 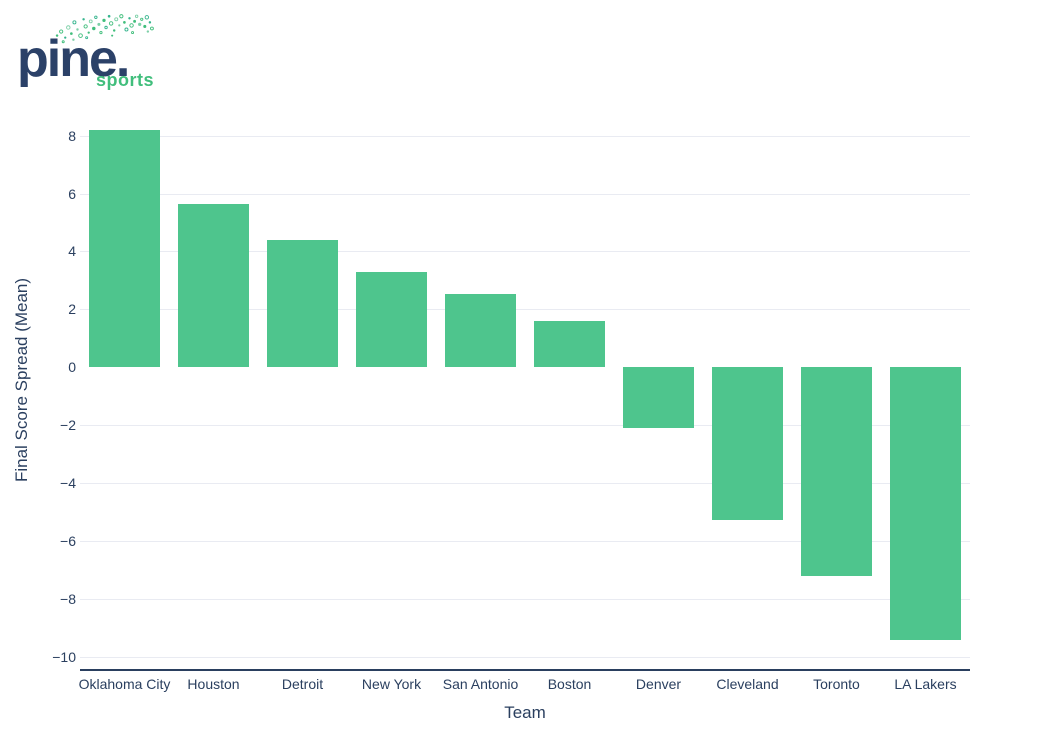 What do you see at coordinates (658, 684) in the screenshot?
I see `x-tick-label-denver: Denver` at bounding box center [658, 684].